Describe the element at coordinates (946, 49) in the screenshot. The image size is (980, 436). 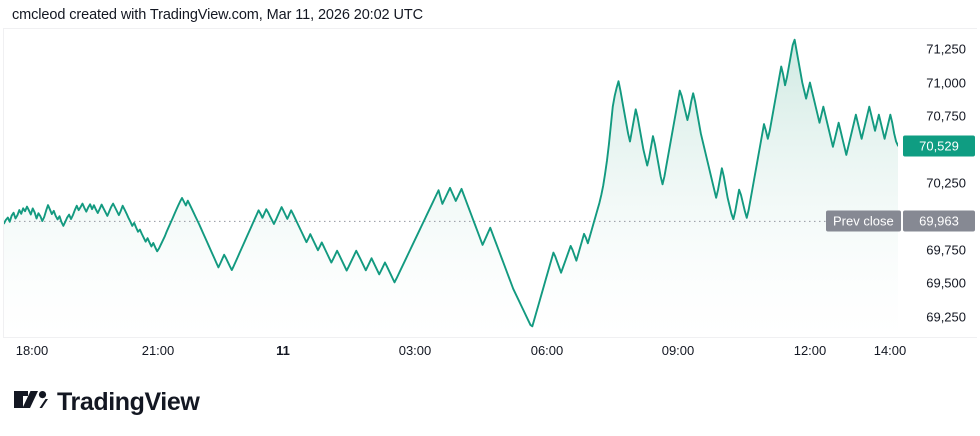
I see `price-tick-label: 71,250` at that location.